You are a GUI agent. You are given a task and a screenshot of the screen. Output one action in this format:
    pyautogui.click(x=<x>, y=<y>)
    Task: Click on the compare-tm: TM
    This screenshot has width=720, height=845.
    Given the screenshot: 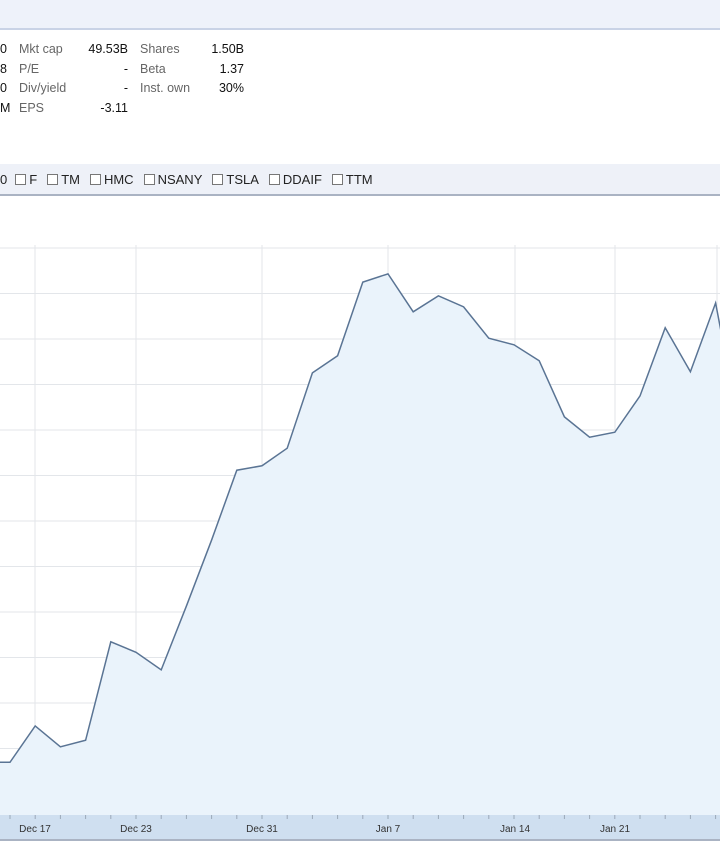 What is the action you would take?
    pyautogui.click(x=63, y=179)
    